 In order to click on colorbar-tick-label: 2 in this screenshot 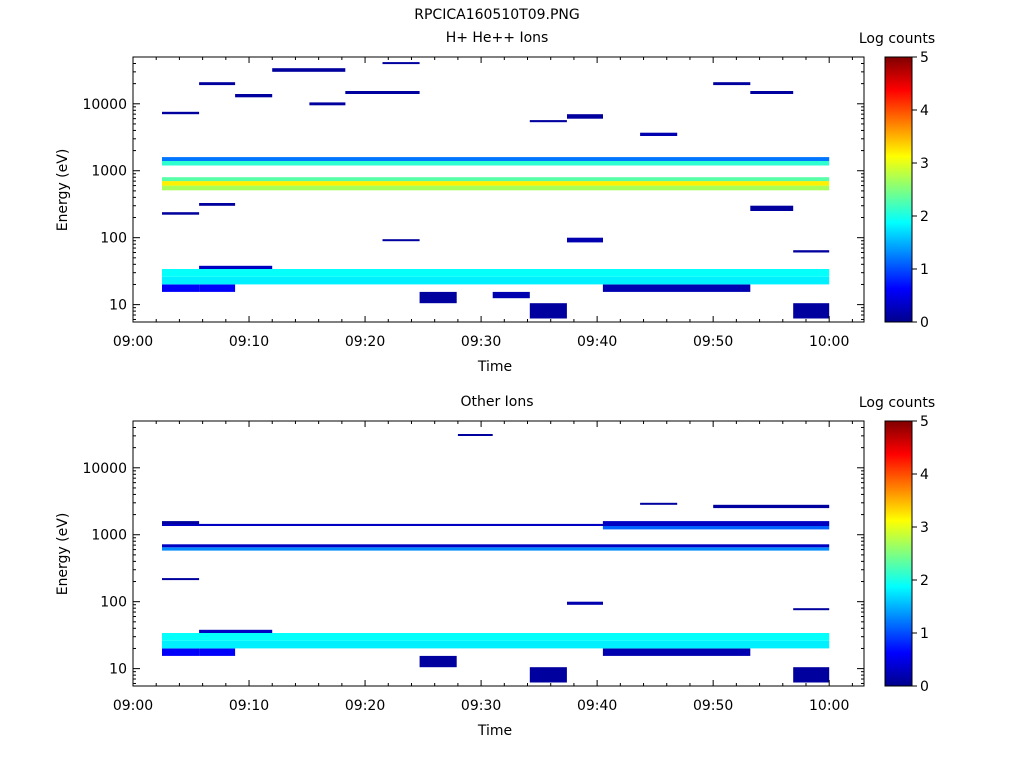, I will do `click(924, 581)`.